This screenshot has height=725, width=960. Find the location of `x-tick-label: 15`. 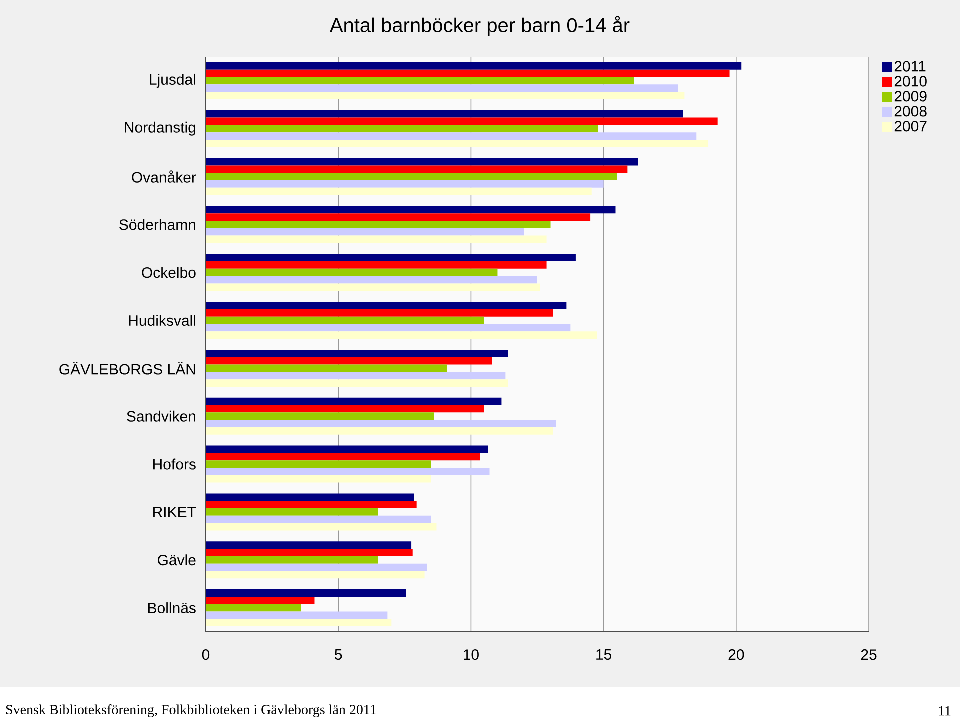

x-tick-label: 15 is located at coordinates (604, 655).